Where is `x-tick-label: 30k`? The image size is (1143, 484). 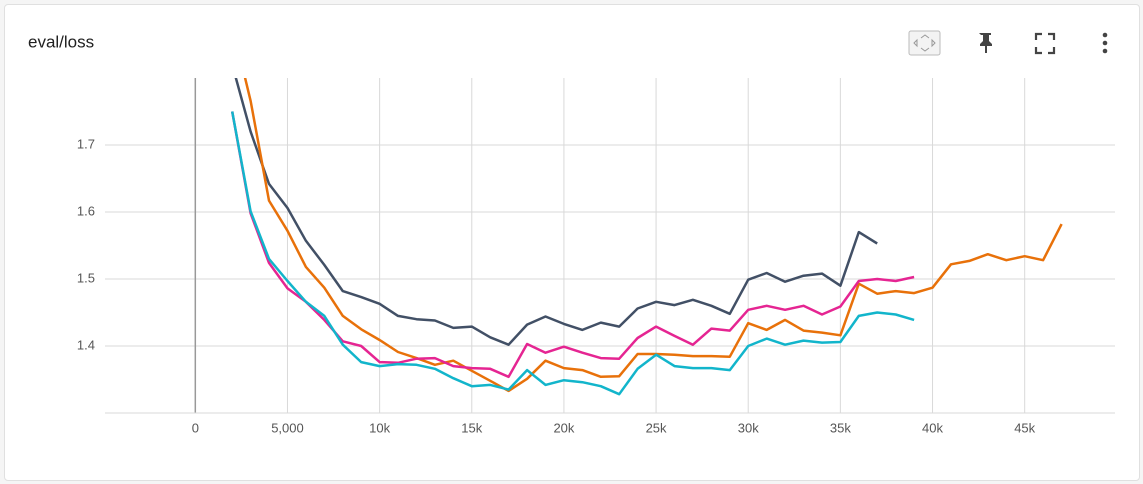 x-tick-label: 30k is located at coordinates (748, 427).